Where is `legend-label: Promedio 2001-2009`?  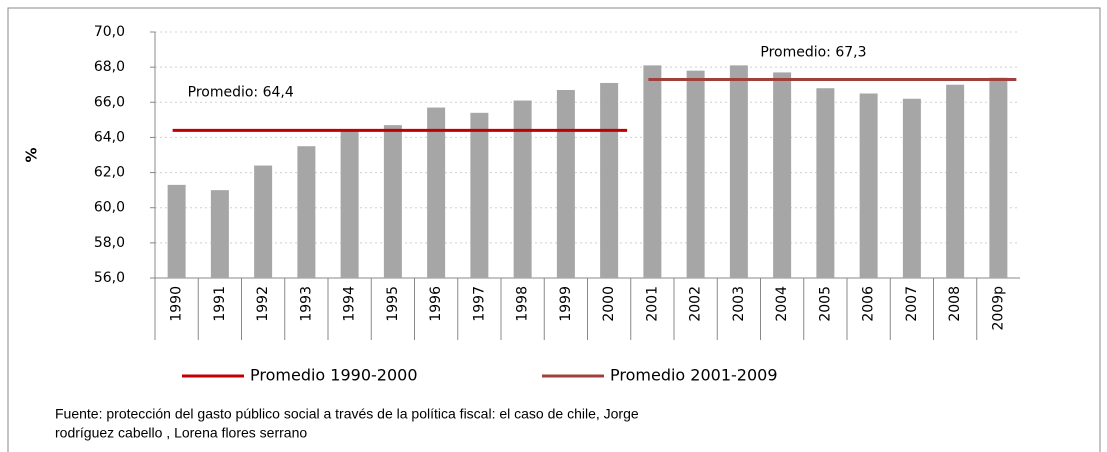
legend-label: Promedio 2001-2009 is located at coordinates (694, 375).